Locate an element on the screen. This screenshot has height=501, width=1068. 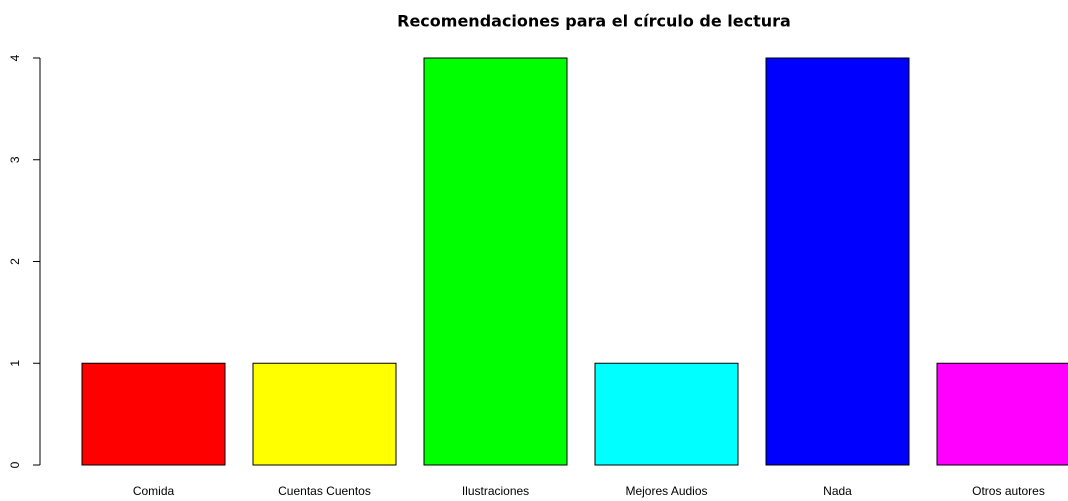
x-tick-label: Comida is located at coordinates (154, 491).